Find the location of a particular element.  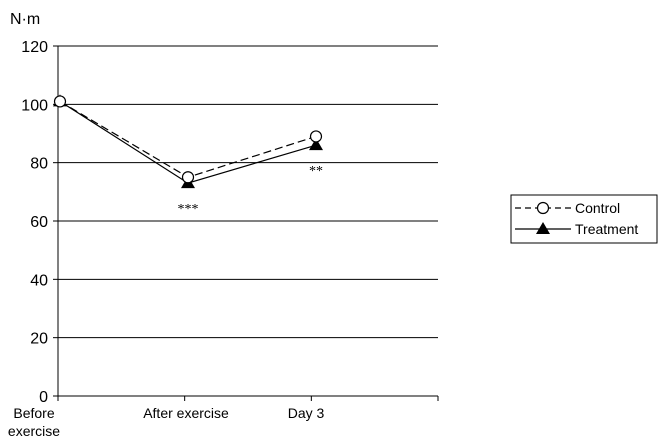

x-tick-label: After exercise is located at coordinates (186, 413).